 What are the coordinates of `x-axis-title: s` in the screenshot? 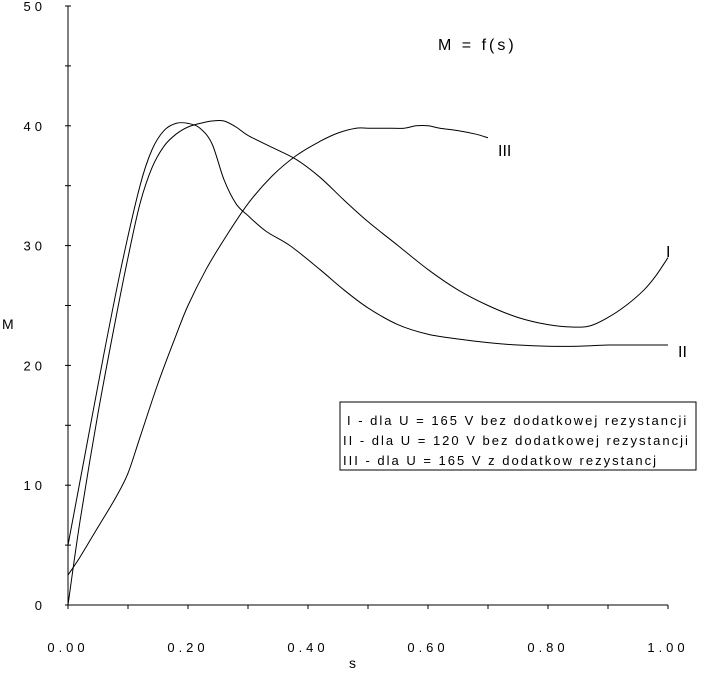 It's located at (352, 663).